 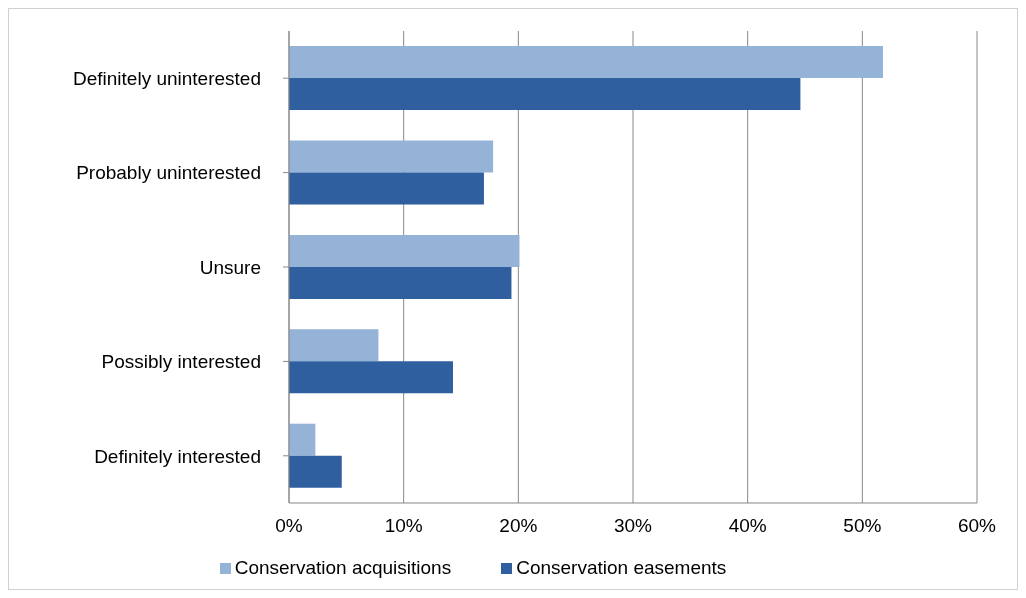 I want to click on x-tick-label: 10%, so click(x=403, y=526).